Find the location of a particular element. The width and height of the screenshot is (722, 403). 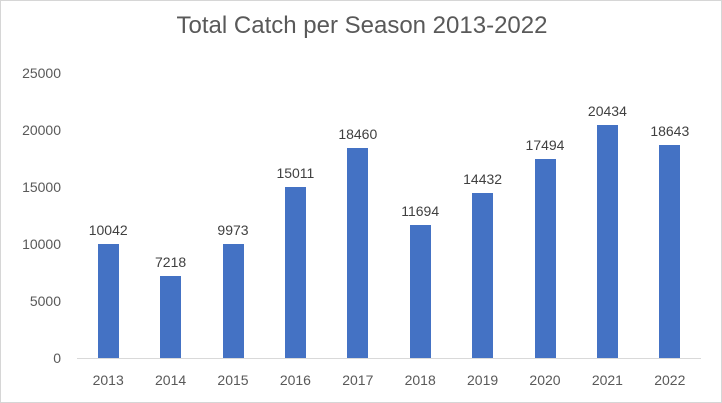

y-tick-label: 10000 is located at coordinates (41, 244).